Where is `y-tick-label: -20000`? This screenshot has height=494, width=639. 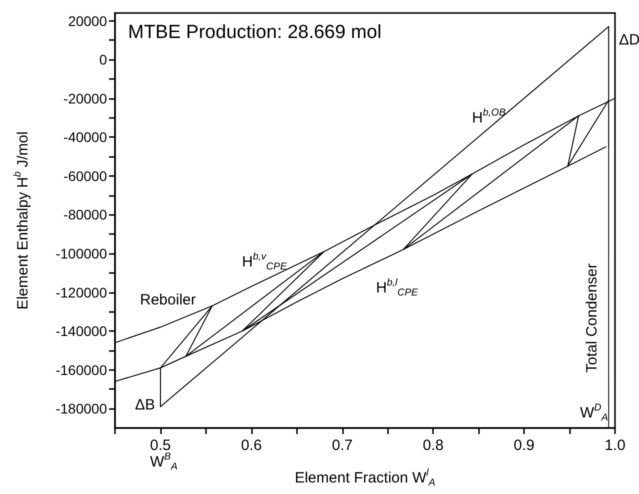
y-tick-label: -20000 is located at coordinates (85, 98).